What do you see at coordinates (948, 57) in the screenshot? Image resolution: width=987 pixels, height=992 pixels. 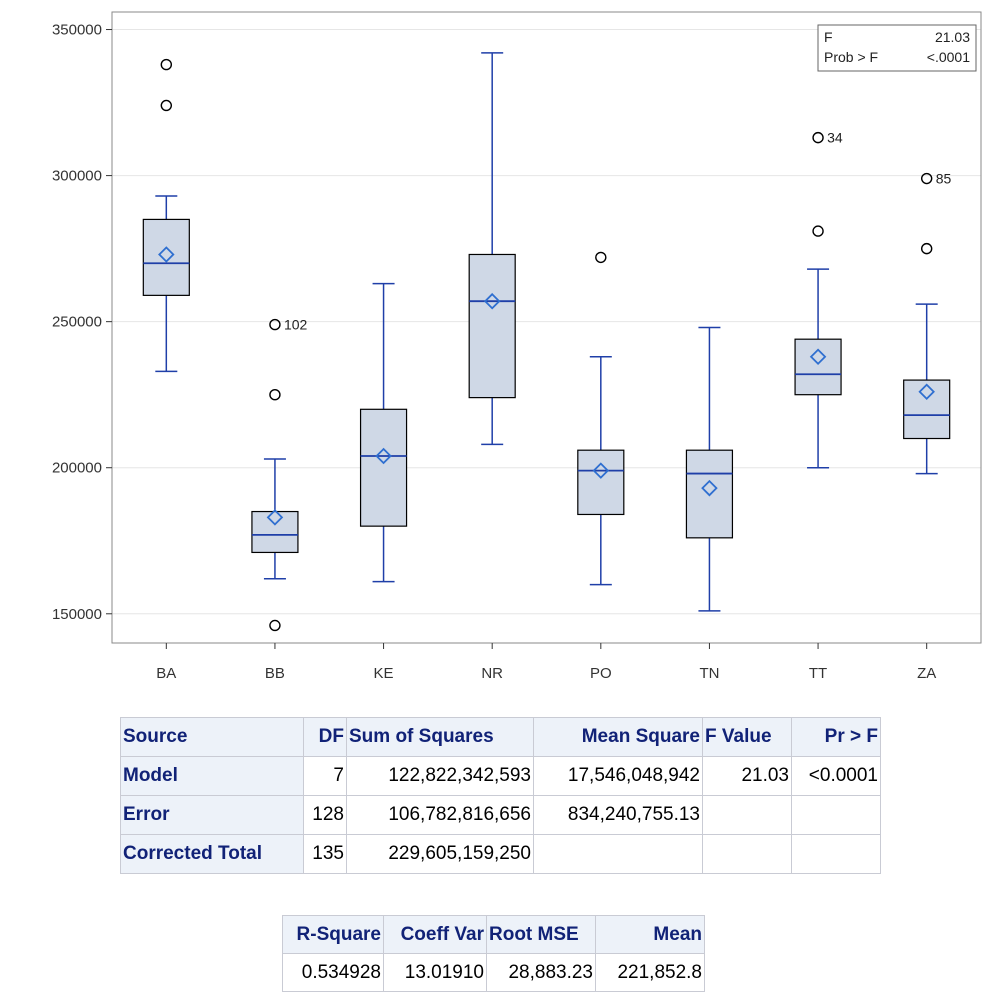 I see `inset-value: <.0001` at bounding box center [948, 57].